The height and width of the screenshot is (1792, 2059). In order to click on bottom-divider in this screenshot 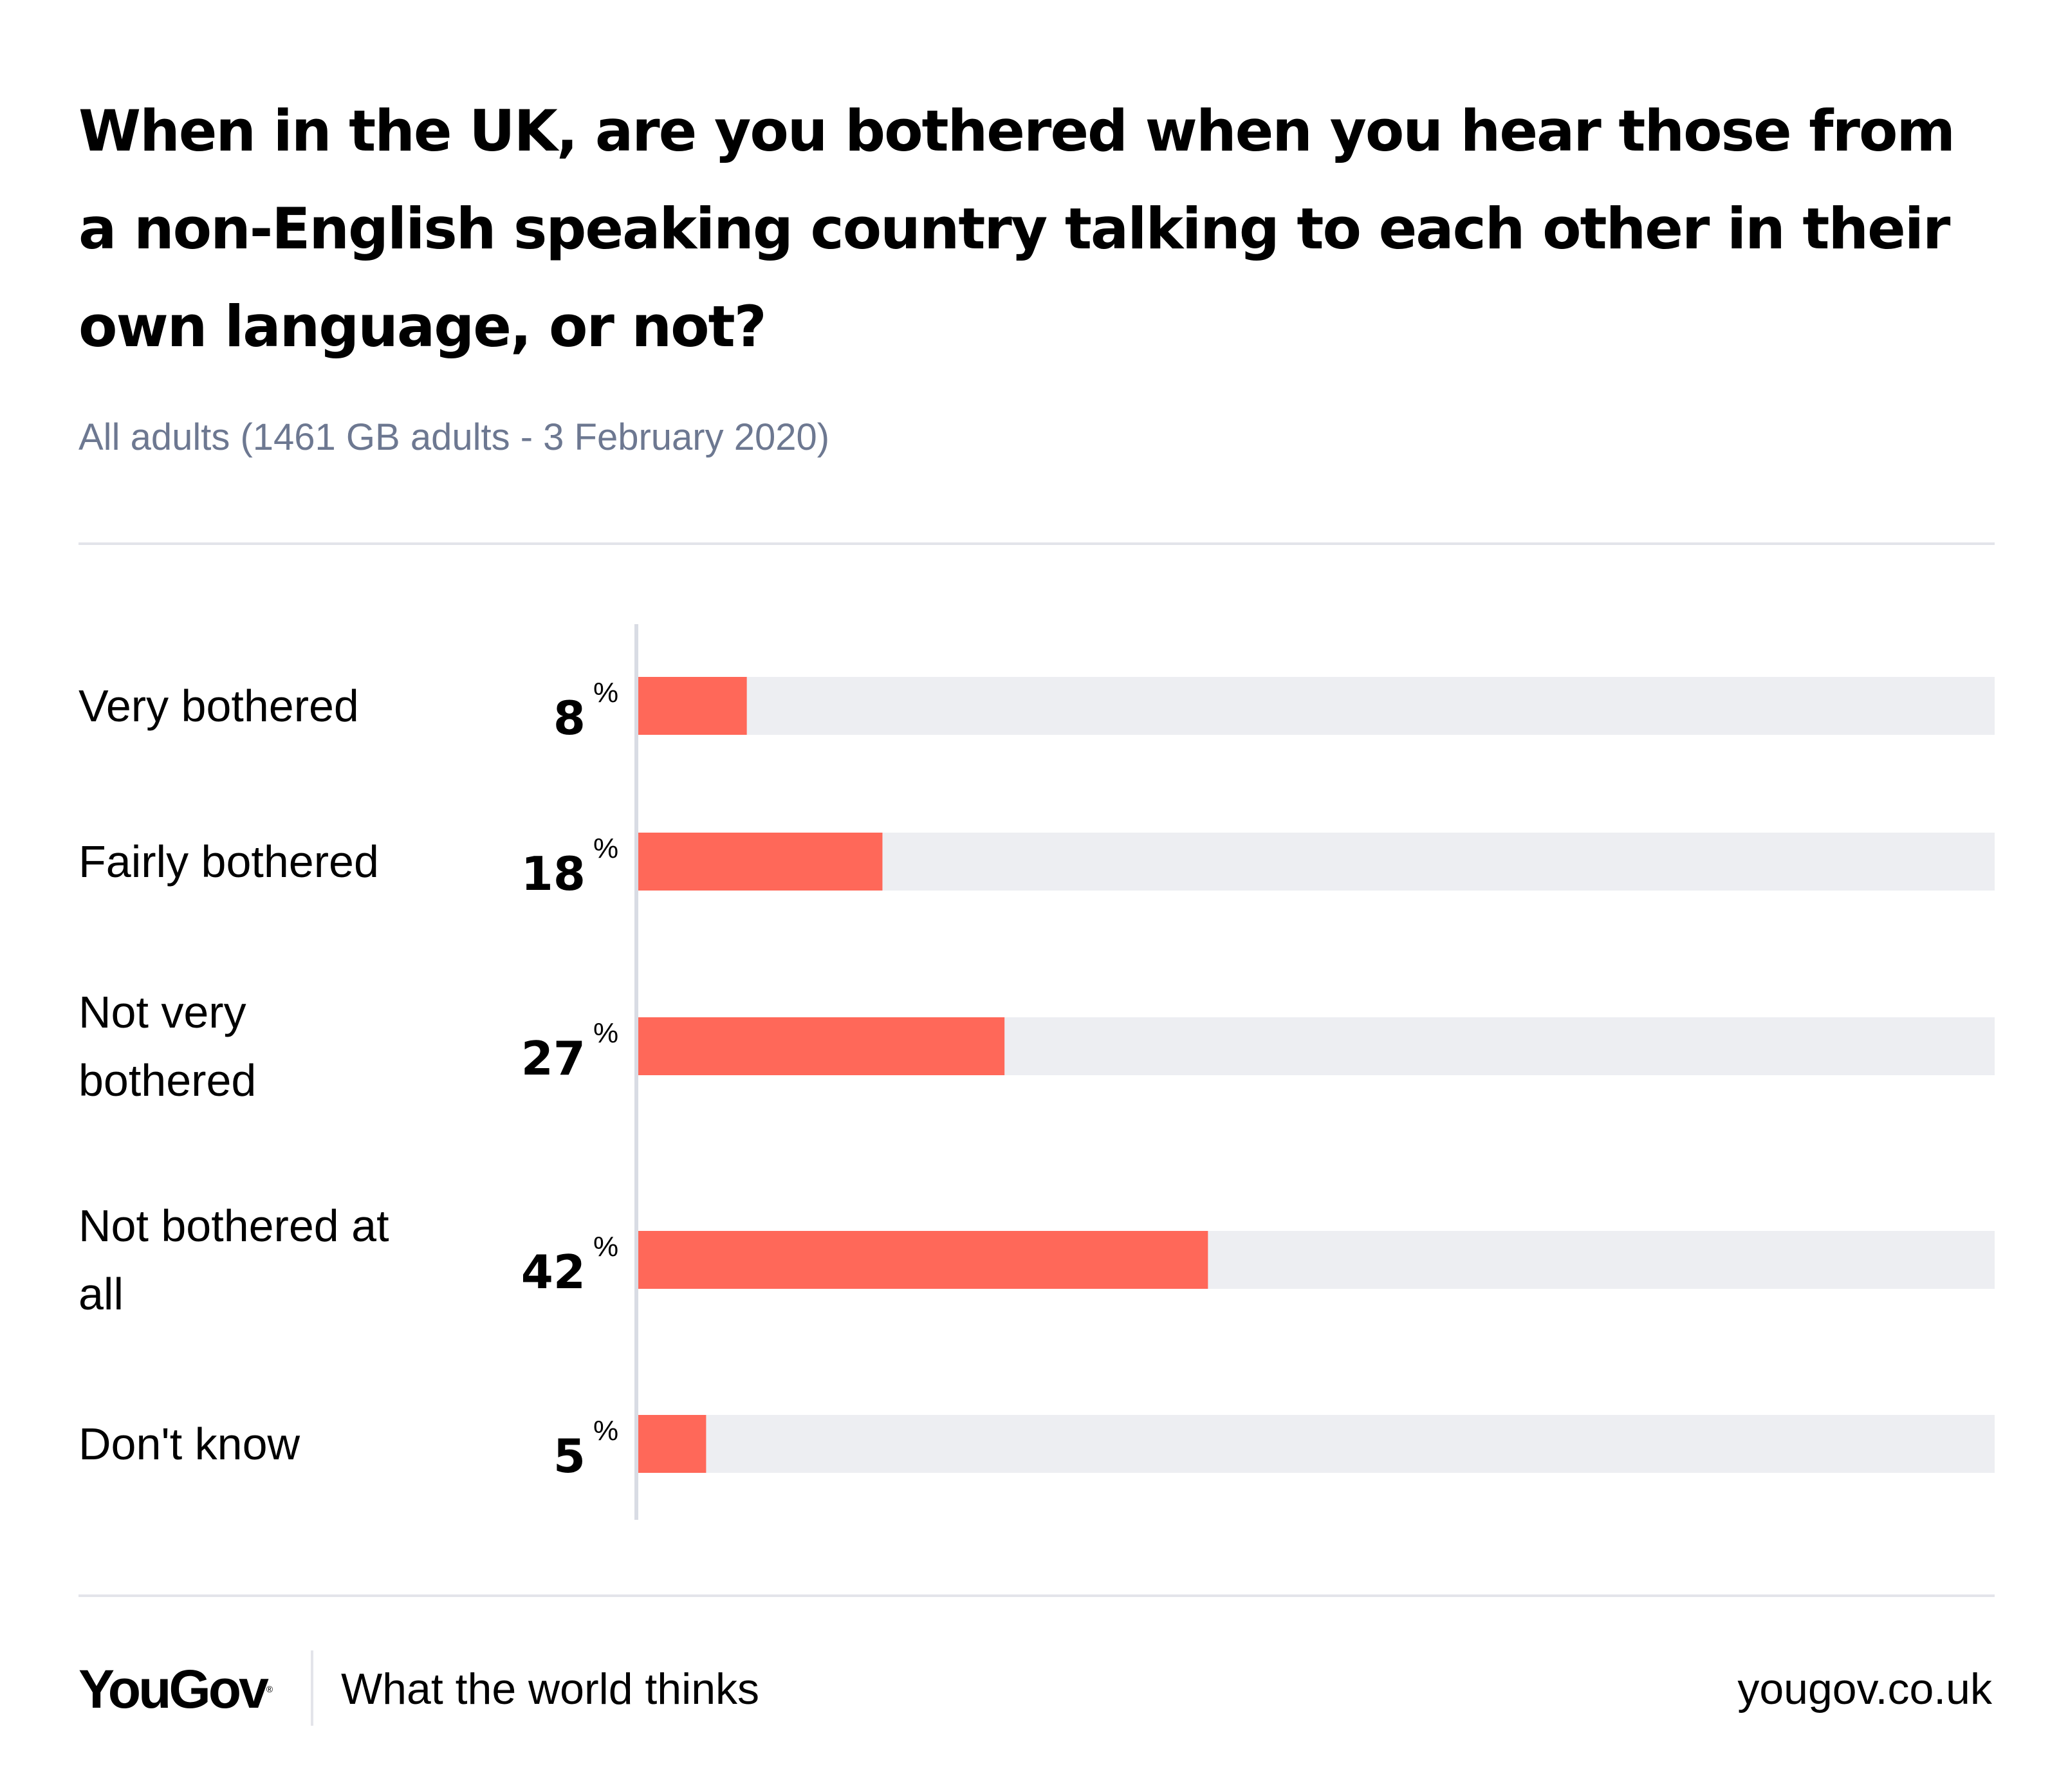, I will do `click(1036, 1595)`.